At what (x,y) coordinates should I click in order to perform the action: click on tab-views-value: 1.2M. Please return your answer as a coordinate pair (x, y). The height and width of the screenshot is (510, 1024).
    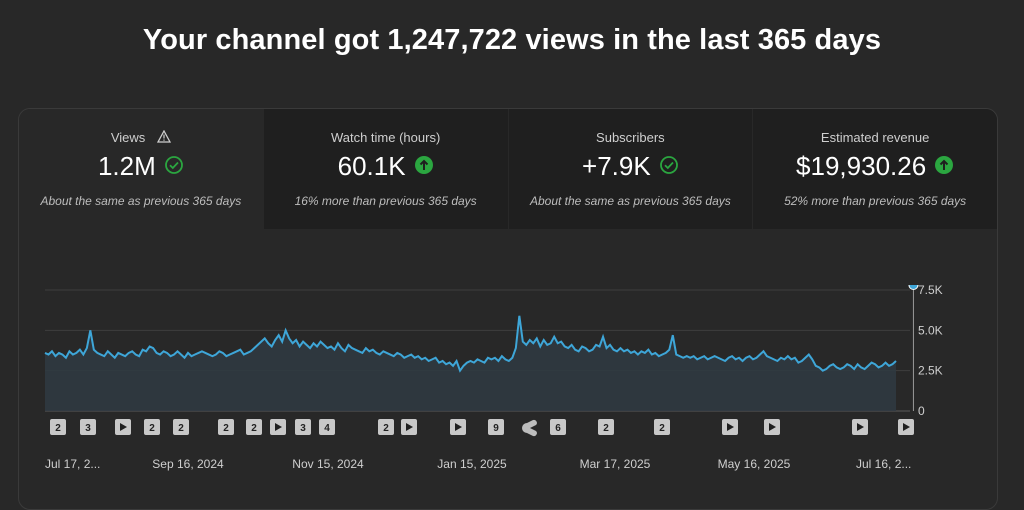
    Looking at the image, I should click on (126, 166).